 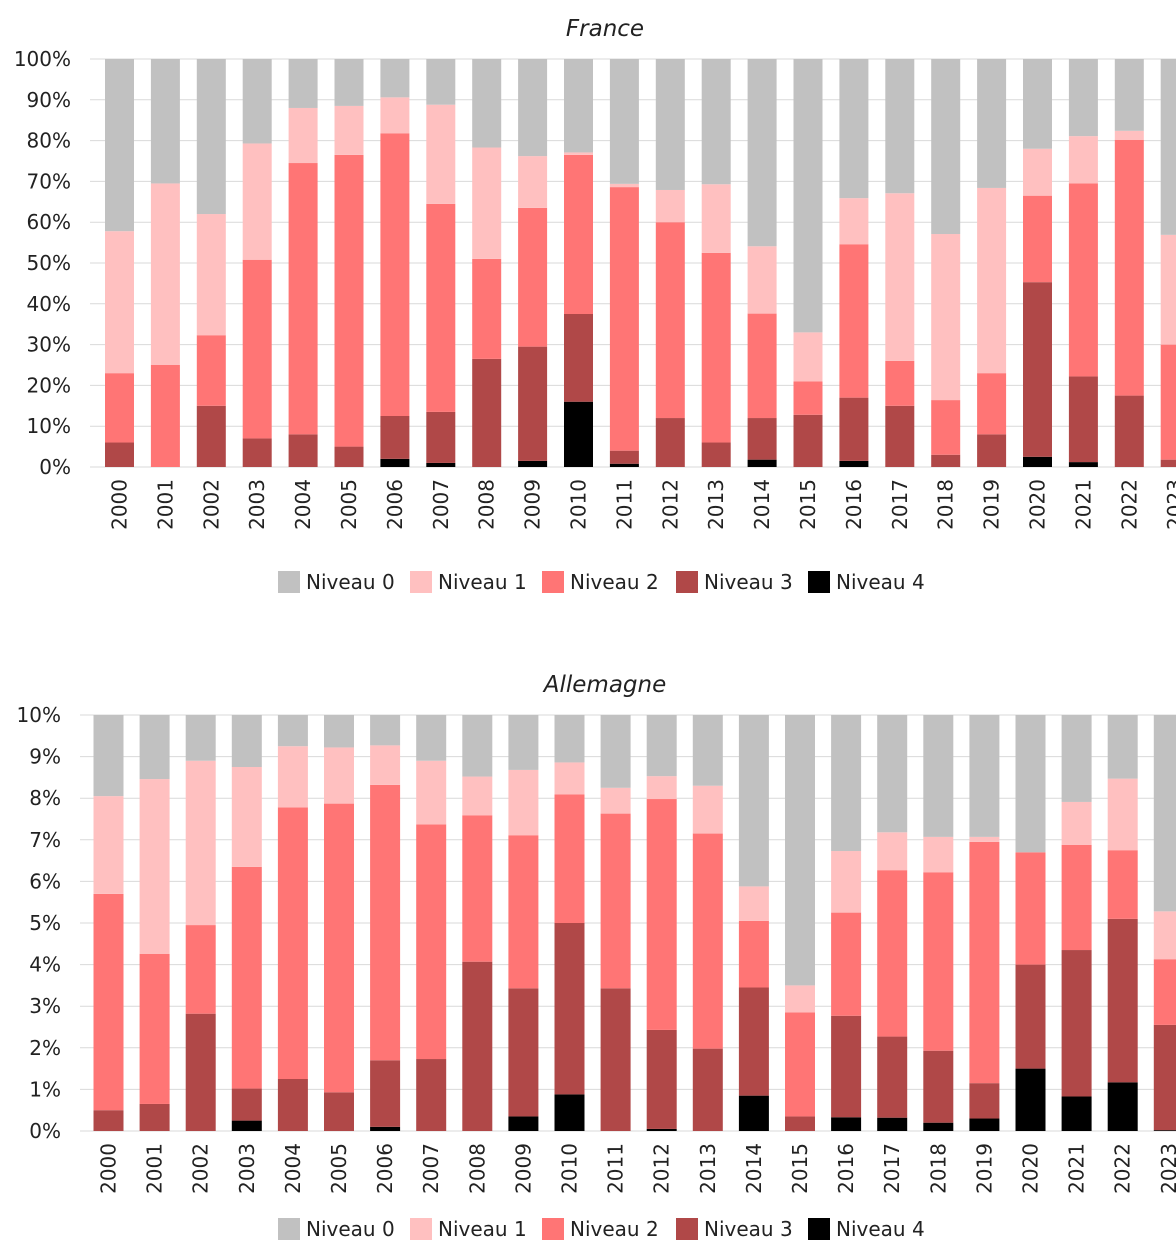 What do you see at coordinates (900, 504) in the screenshot?
I see `x-tick-label: 2017` at bounding box center [900, 504].